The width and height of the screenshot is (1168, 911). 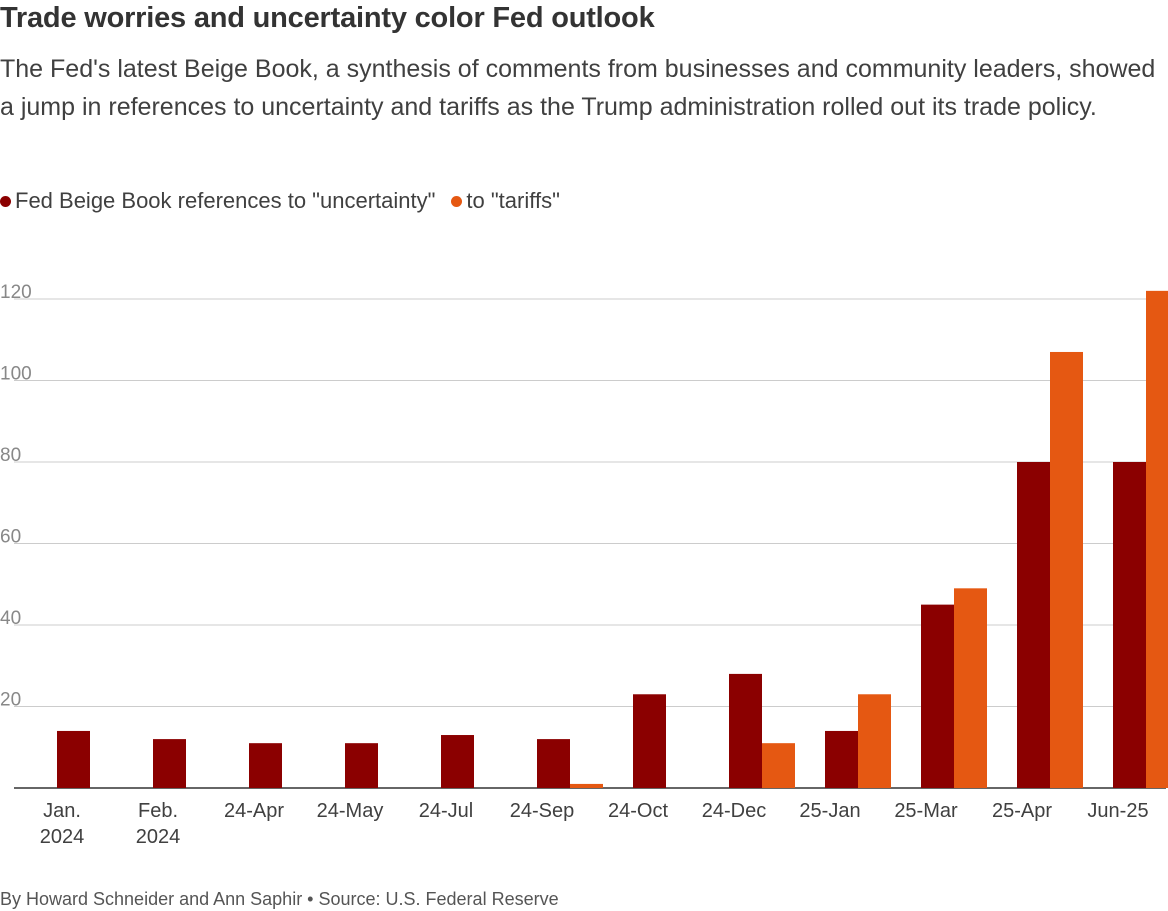 What do you see at coordinates (10, 537) in the screenshot?
I see `y-tick-label: 60` at bounding box center [10, 537].